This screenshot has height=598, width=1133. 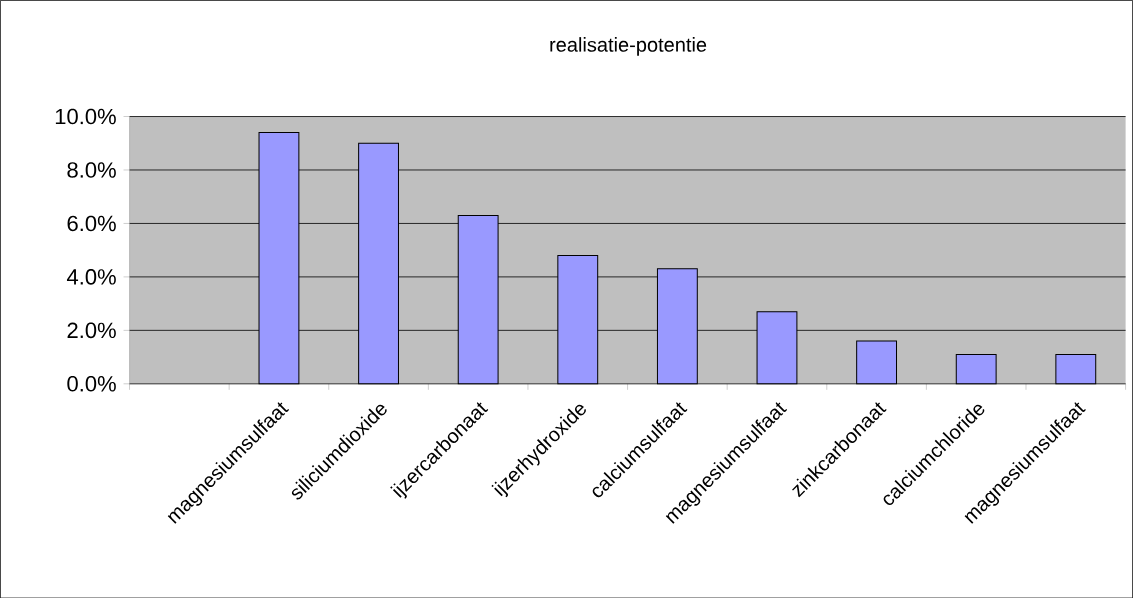 I want to click on y-tick-label: 2.0%, so click(x=91, y=330).